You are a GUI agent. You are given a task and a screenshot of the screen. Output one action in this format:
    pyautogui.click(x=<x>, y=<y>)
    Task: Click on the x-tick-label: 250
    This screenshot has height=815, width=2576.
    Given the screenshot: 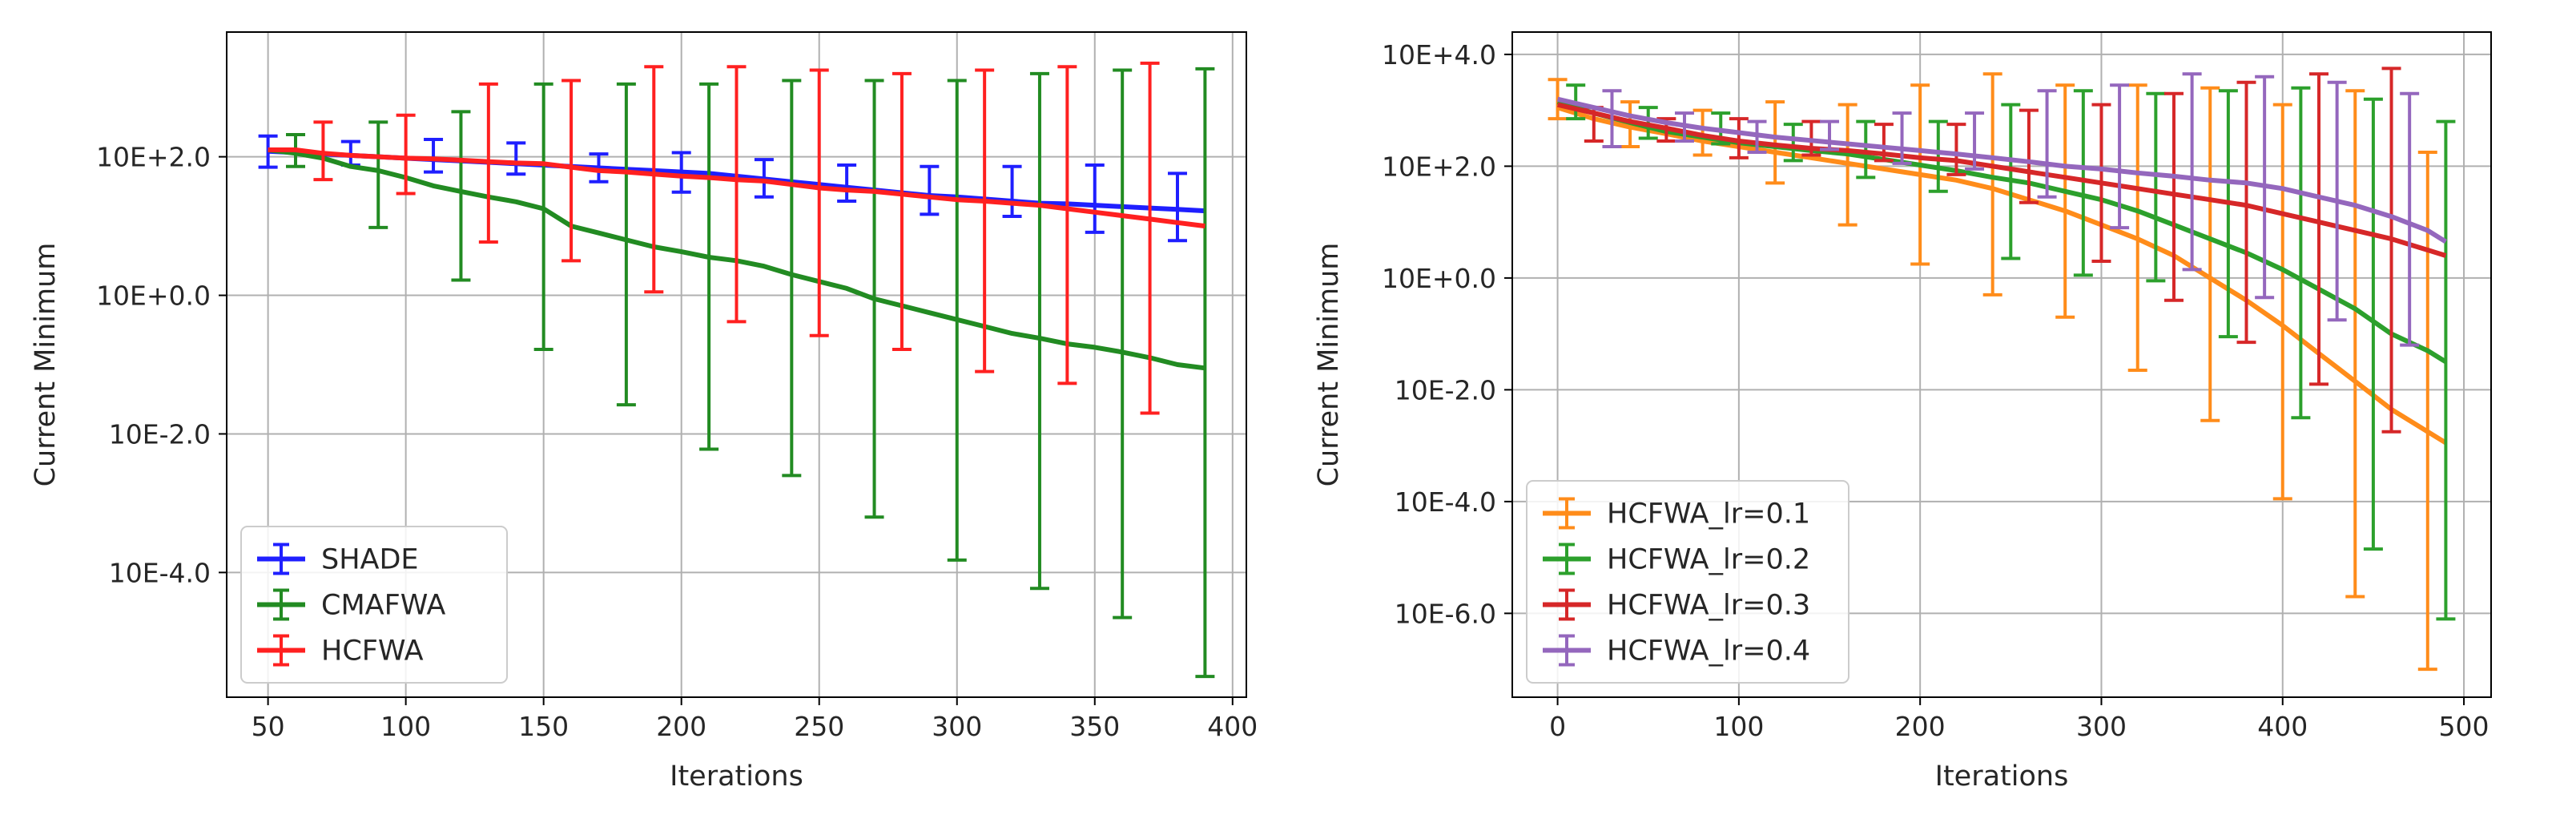 What is the action you would take?
    pyautogui.click(x=819, y=726)
    